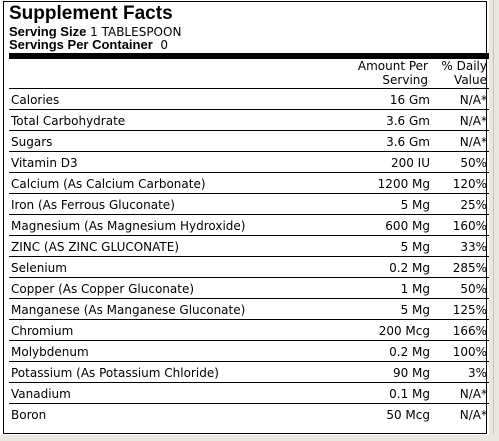 The height and width of the screenshot is (441, 499). What do you see at coordinates (81, 44) in the screenshot?
I see `servings-per-container-label: Servings Per Container` at bounding box center [81, 44].